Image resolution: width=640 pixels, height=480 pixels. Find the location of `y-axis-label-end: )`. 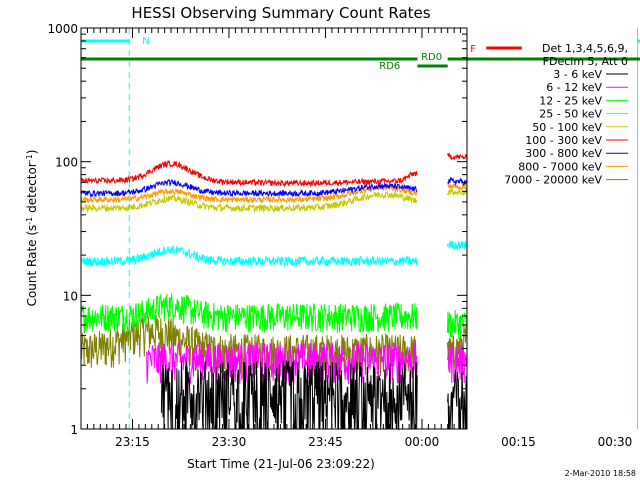

y-axis-label-end: ) is located at coordinates (32, 152).